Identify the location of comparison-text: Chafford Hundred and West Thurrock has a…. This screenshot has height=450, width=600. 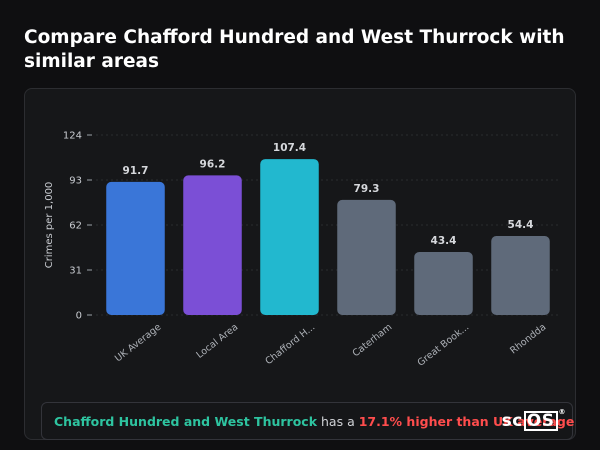
(314, 421).